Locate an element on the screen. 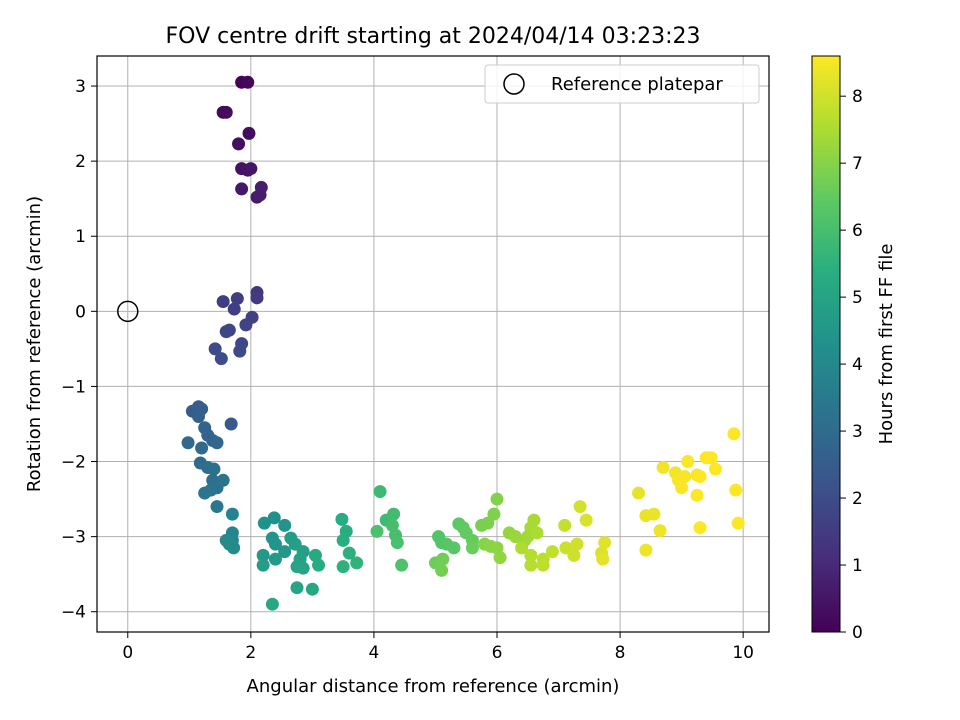  colorbar-ticks: 0 1 2 3 4 5 6 7 8 is located at coordinates (851, 365).